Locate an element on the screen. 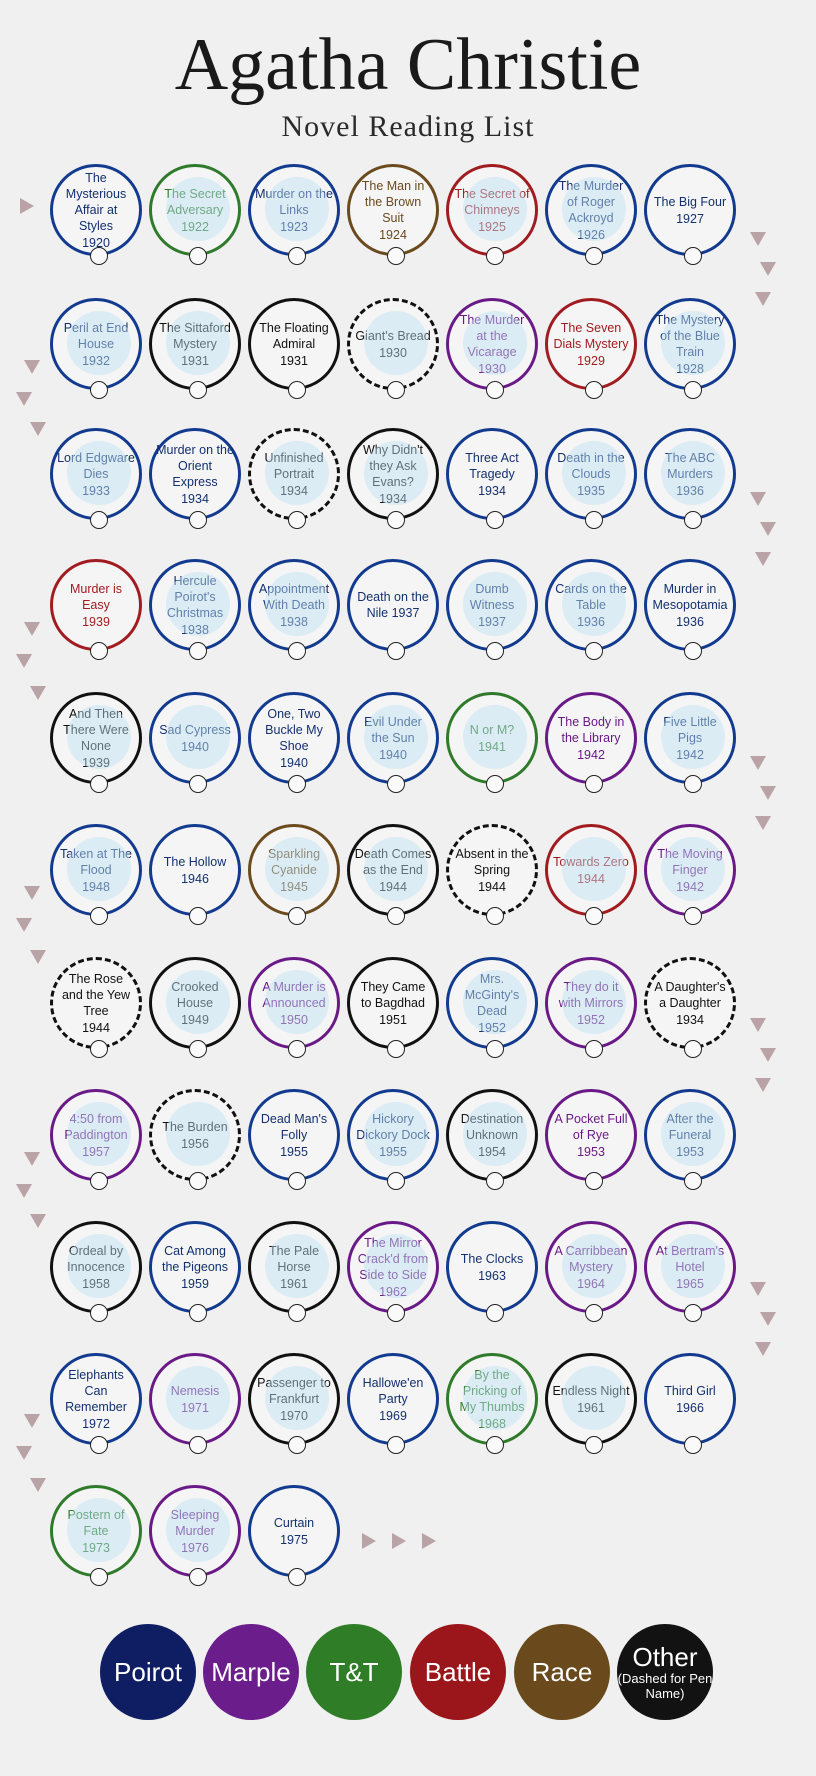 The image size is (816, 1776). book-circle: After the Funeral 1953 is located at coordinates (690, 1139).